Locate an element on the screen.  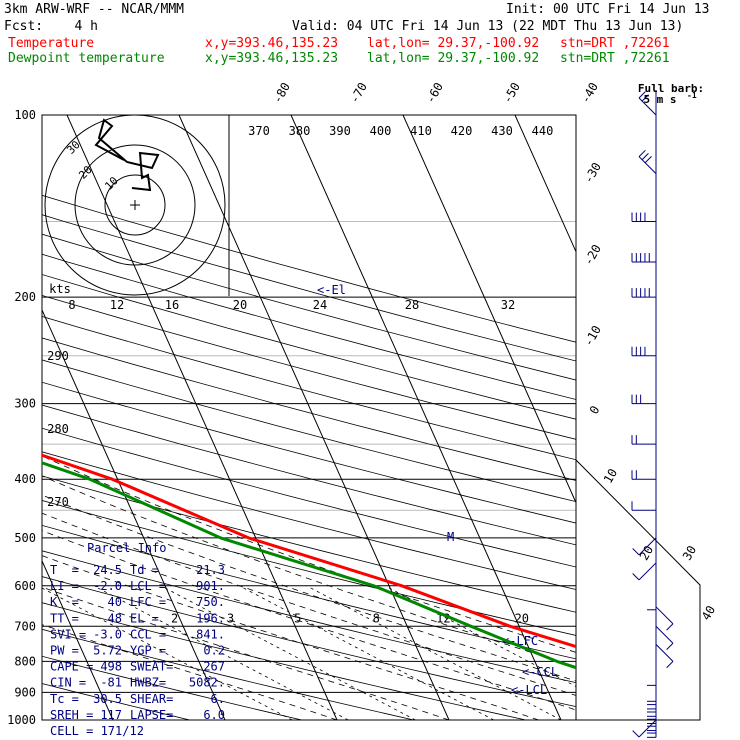
model-title: 3km ARW-WRF -- NCAR/MMM is located at coordinates (94, 9).